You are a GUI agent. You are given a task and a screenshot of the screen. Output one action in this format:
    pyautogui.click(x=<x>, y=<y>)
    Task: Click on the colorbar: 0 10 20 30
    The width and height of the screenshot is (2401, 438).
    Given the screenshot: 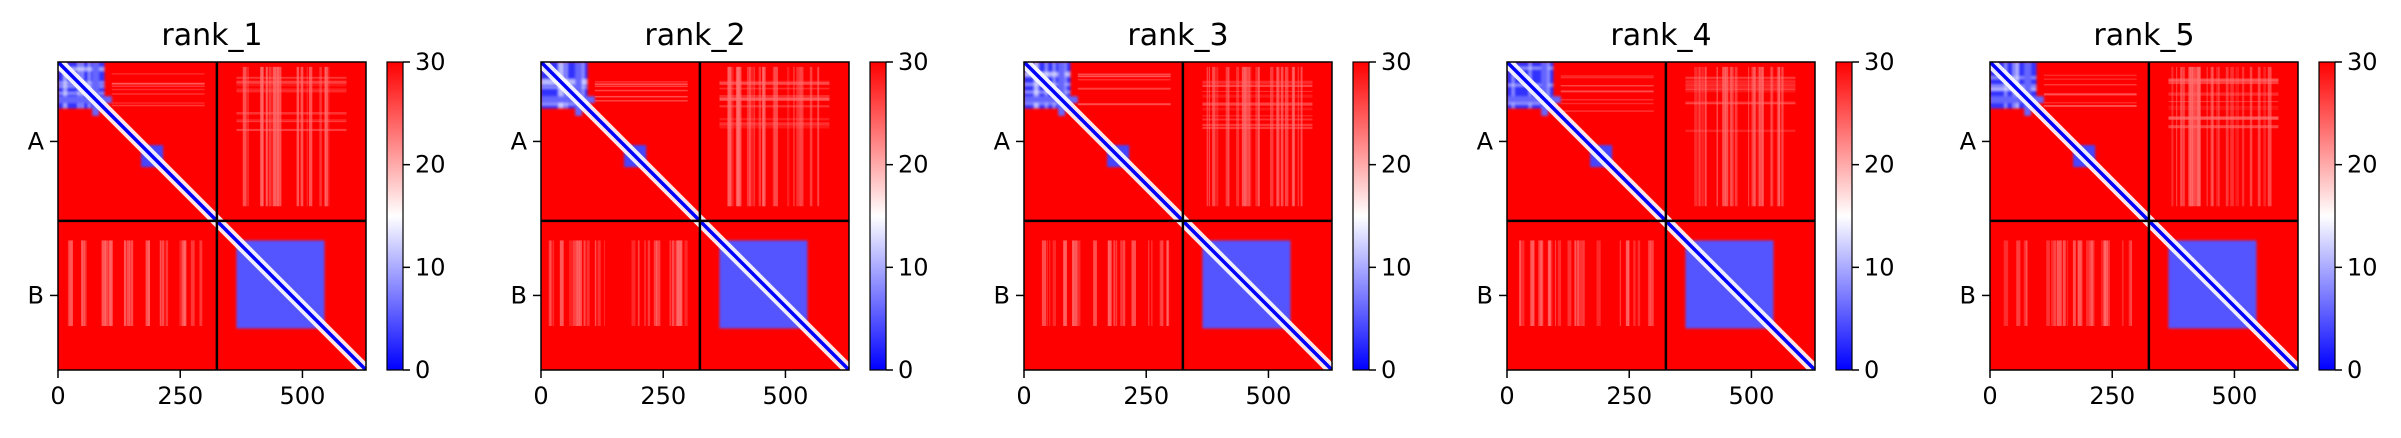 What is the action you would take?
    pyautogui.click(x=899, y=216)
    